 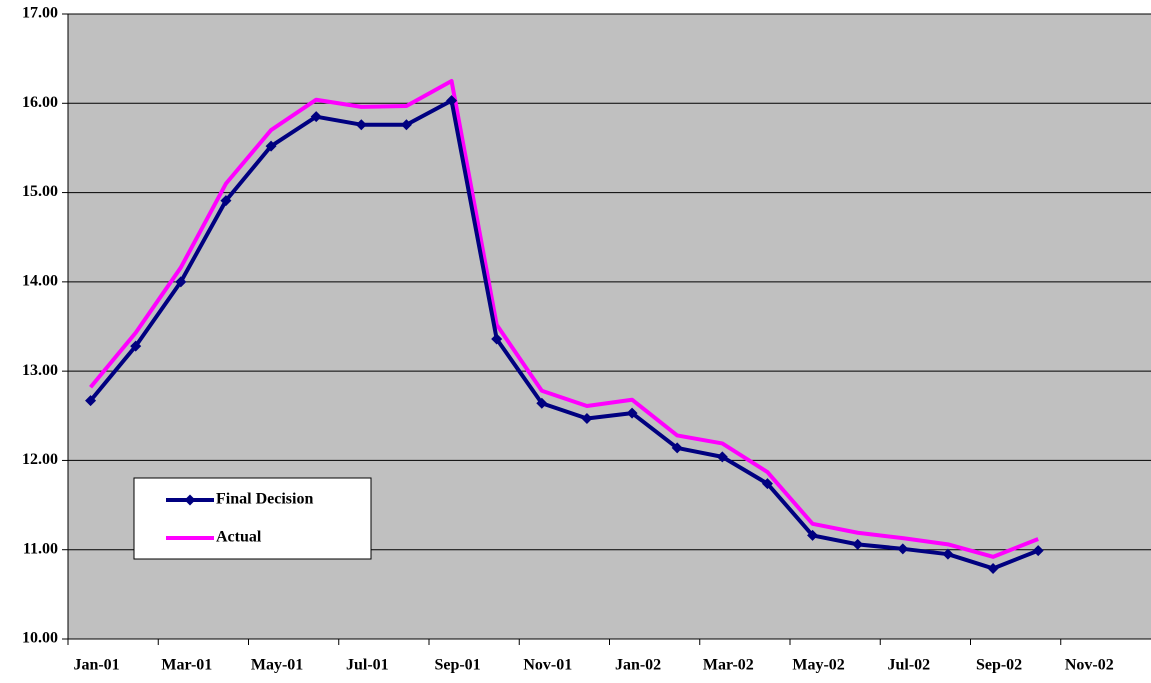 What do you see at coordinates (40, 548) in the screenshot?
I see `y-tick-label: 11.00` at bounding box center [40, 548].